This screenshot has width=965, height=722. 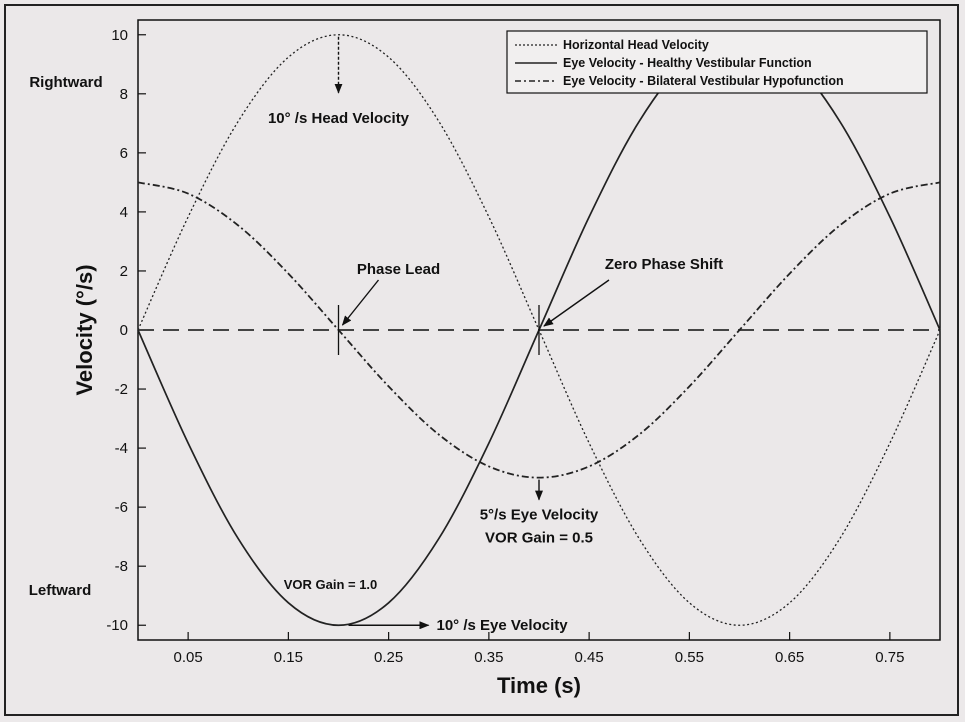 What do you see at coordinates (117, 625) in the screenshot?
I see `y-tick-label: -10` at bounding box center [117, 625].